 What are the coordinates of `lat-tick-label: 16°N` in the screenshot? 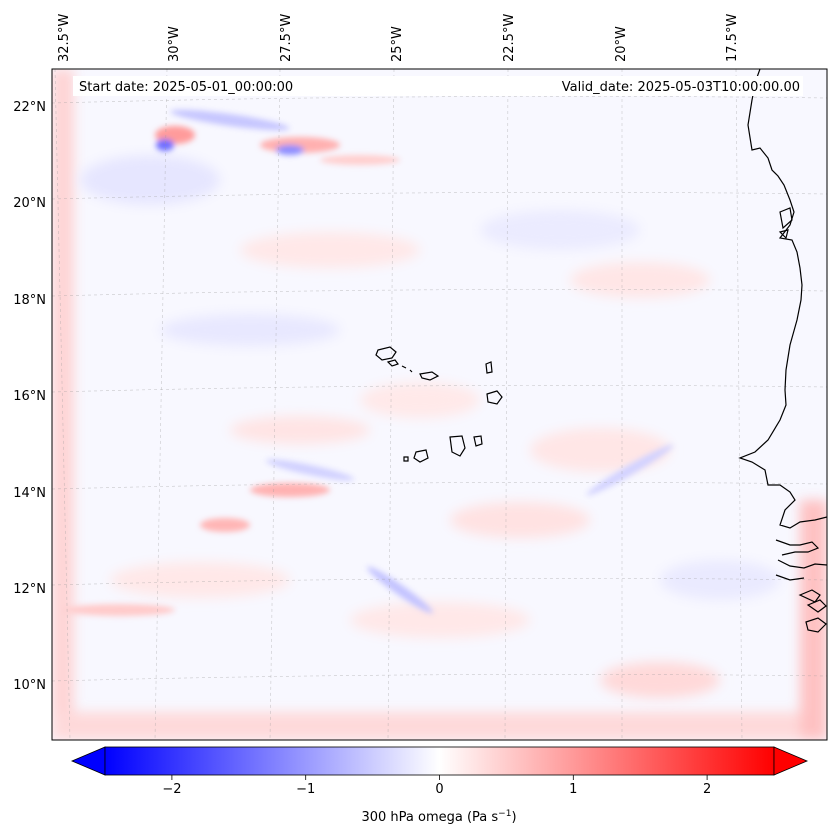 It's located at (29, 396).